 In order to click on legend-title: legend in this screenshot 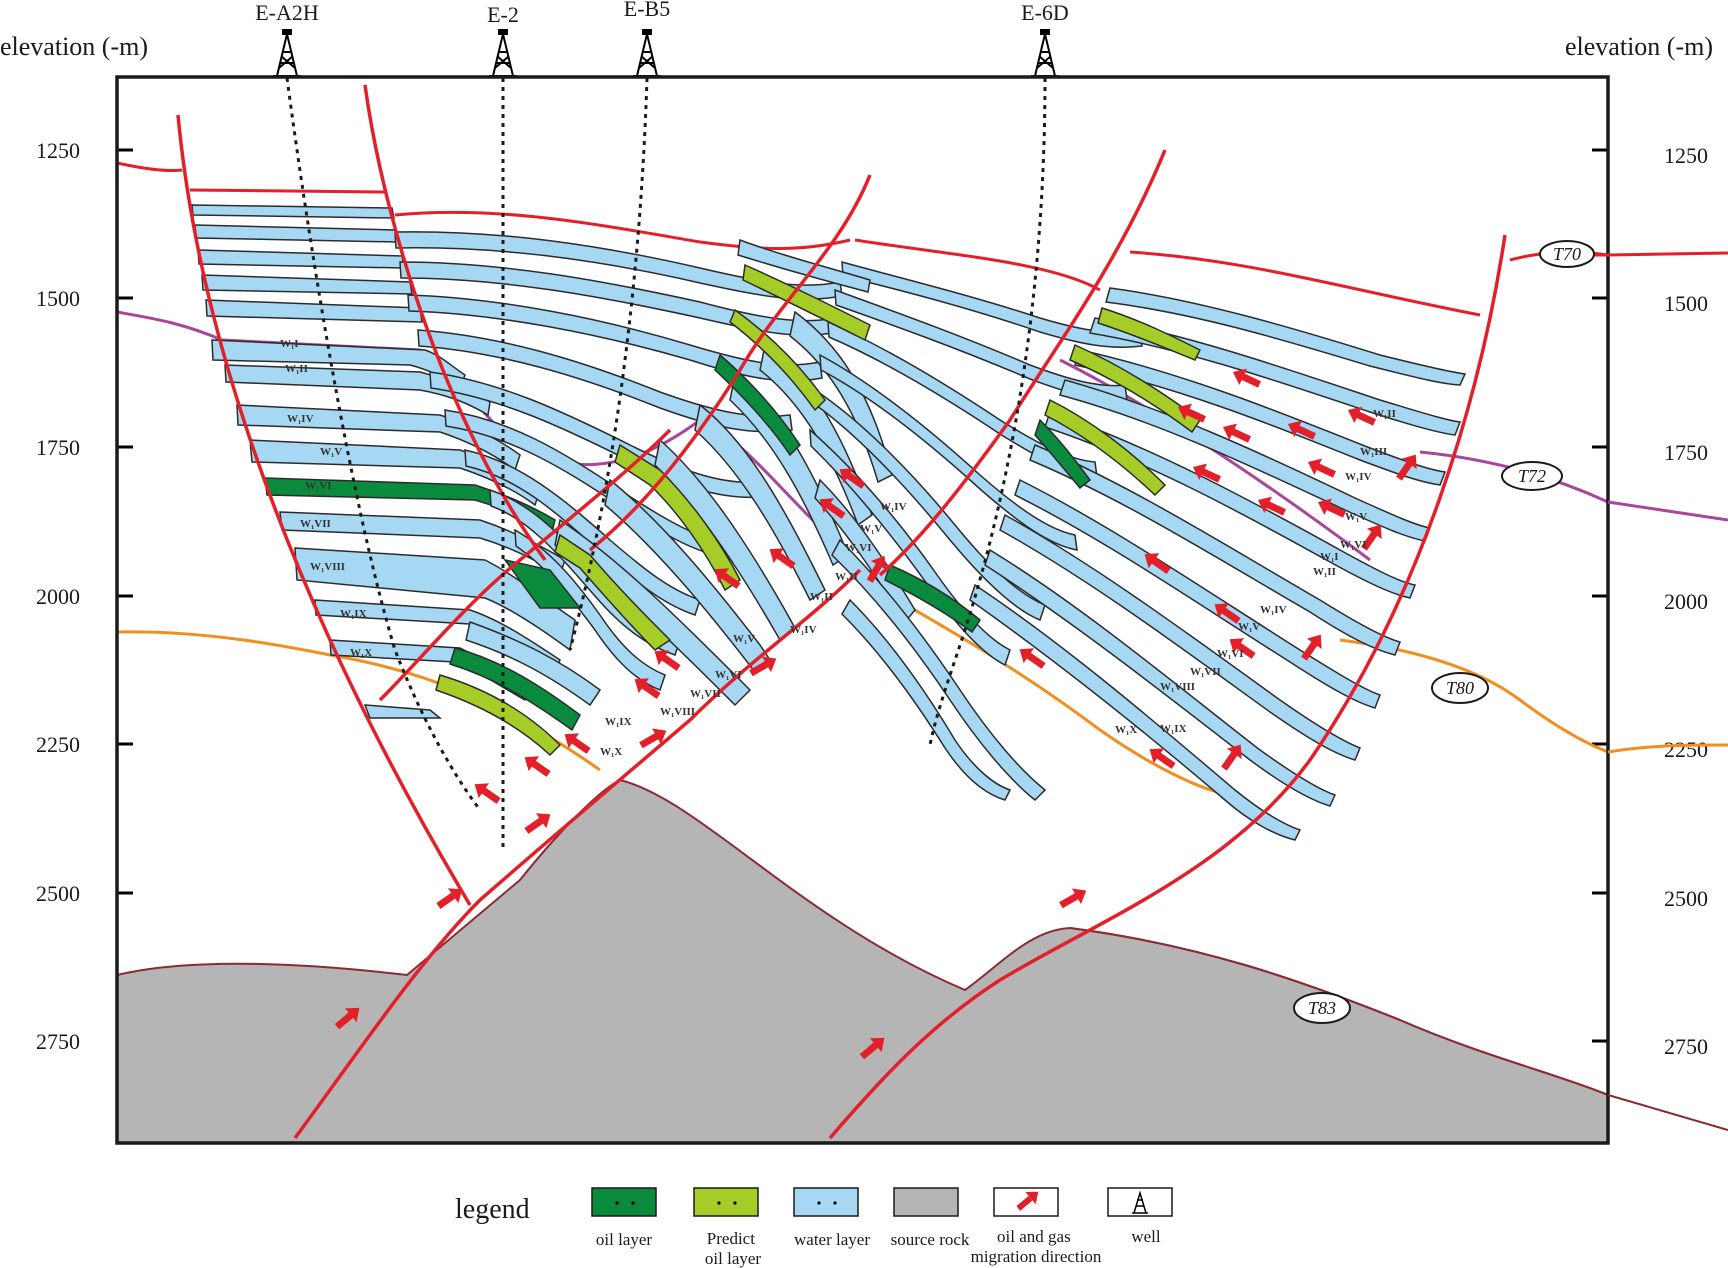, I will do `click(492, 1209)`.